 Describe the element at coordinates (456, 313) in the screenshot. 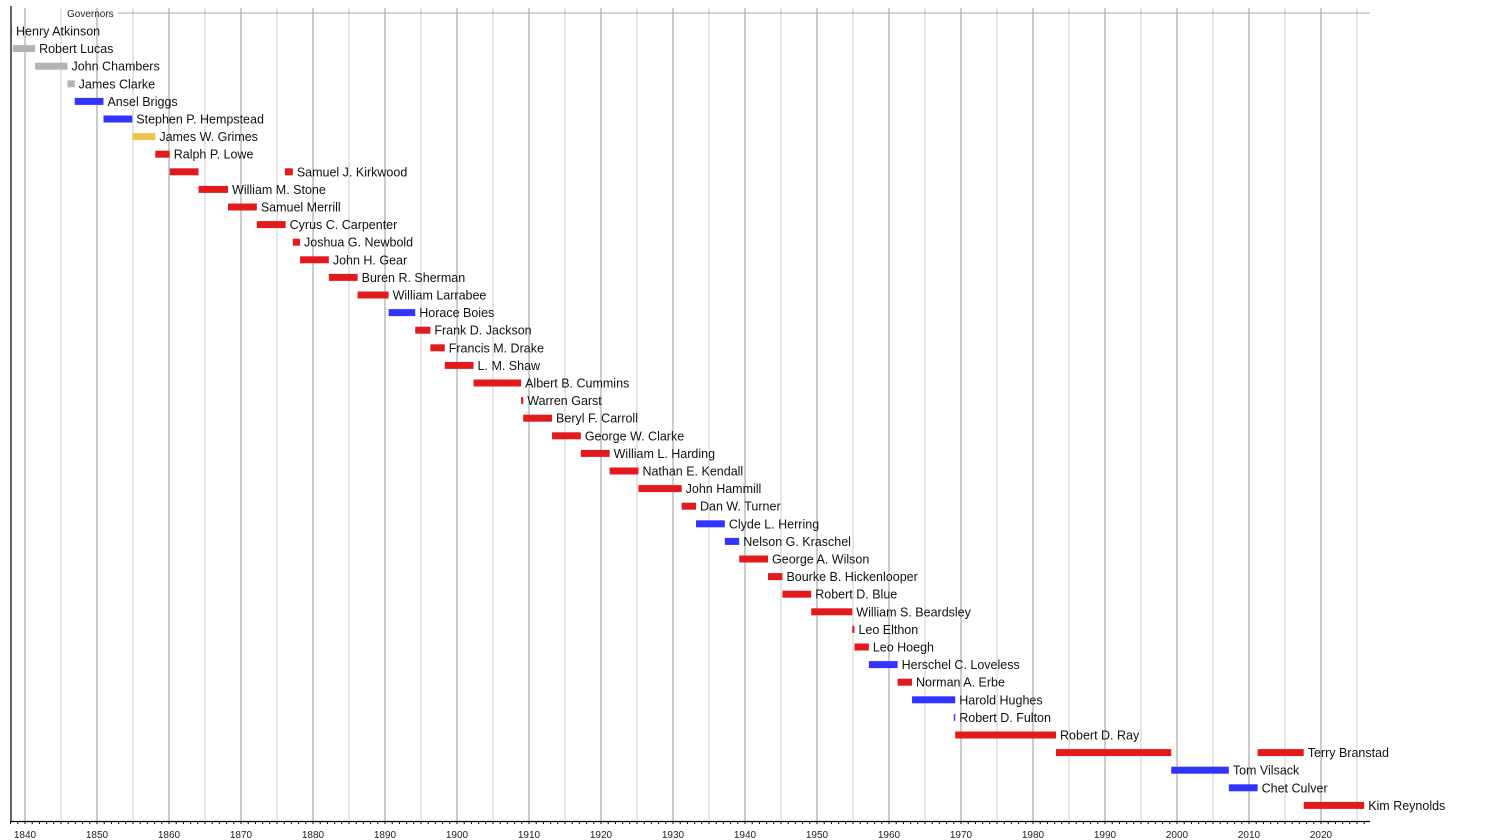

I see `governor-label: Horace Boies` at that location.